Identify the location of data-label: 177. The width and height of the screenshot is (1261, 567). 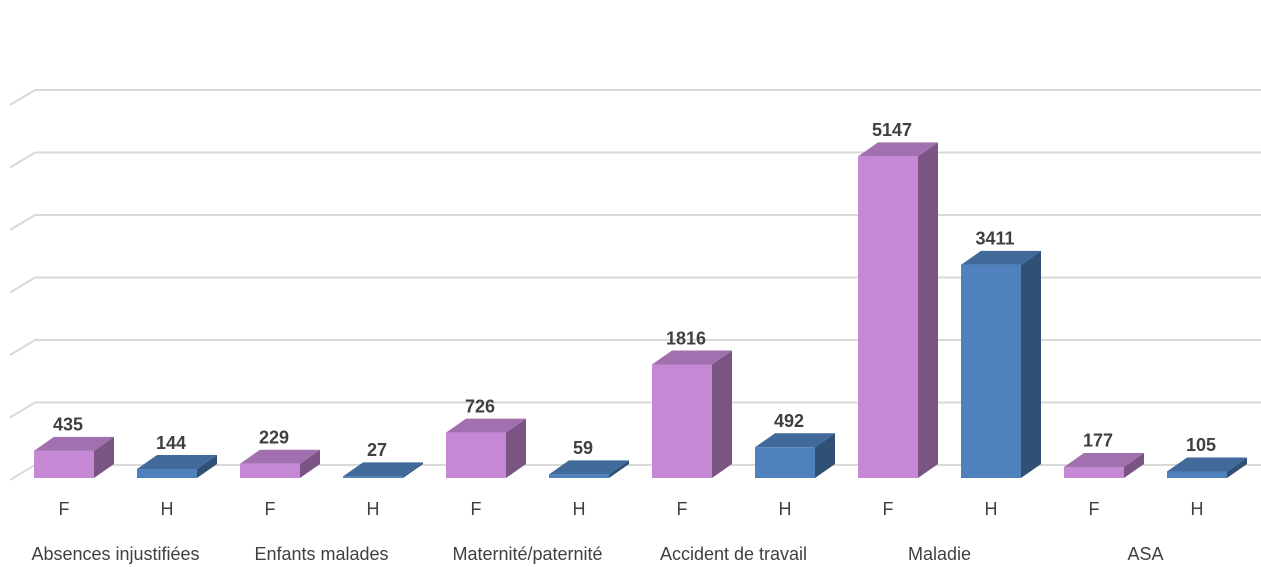
(1098, 441).